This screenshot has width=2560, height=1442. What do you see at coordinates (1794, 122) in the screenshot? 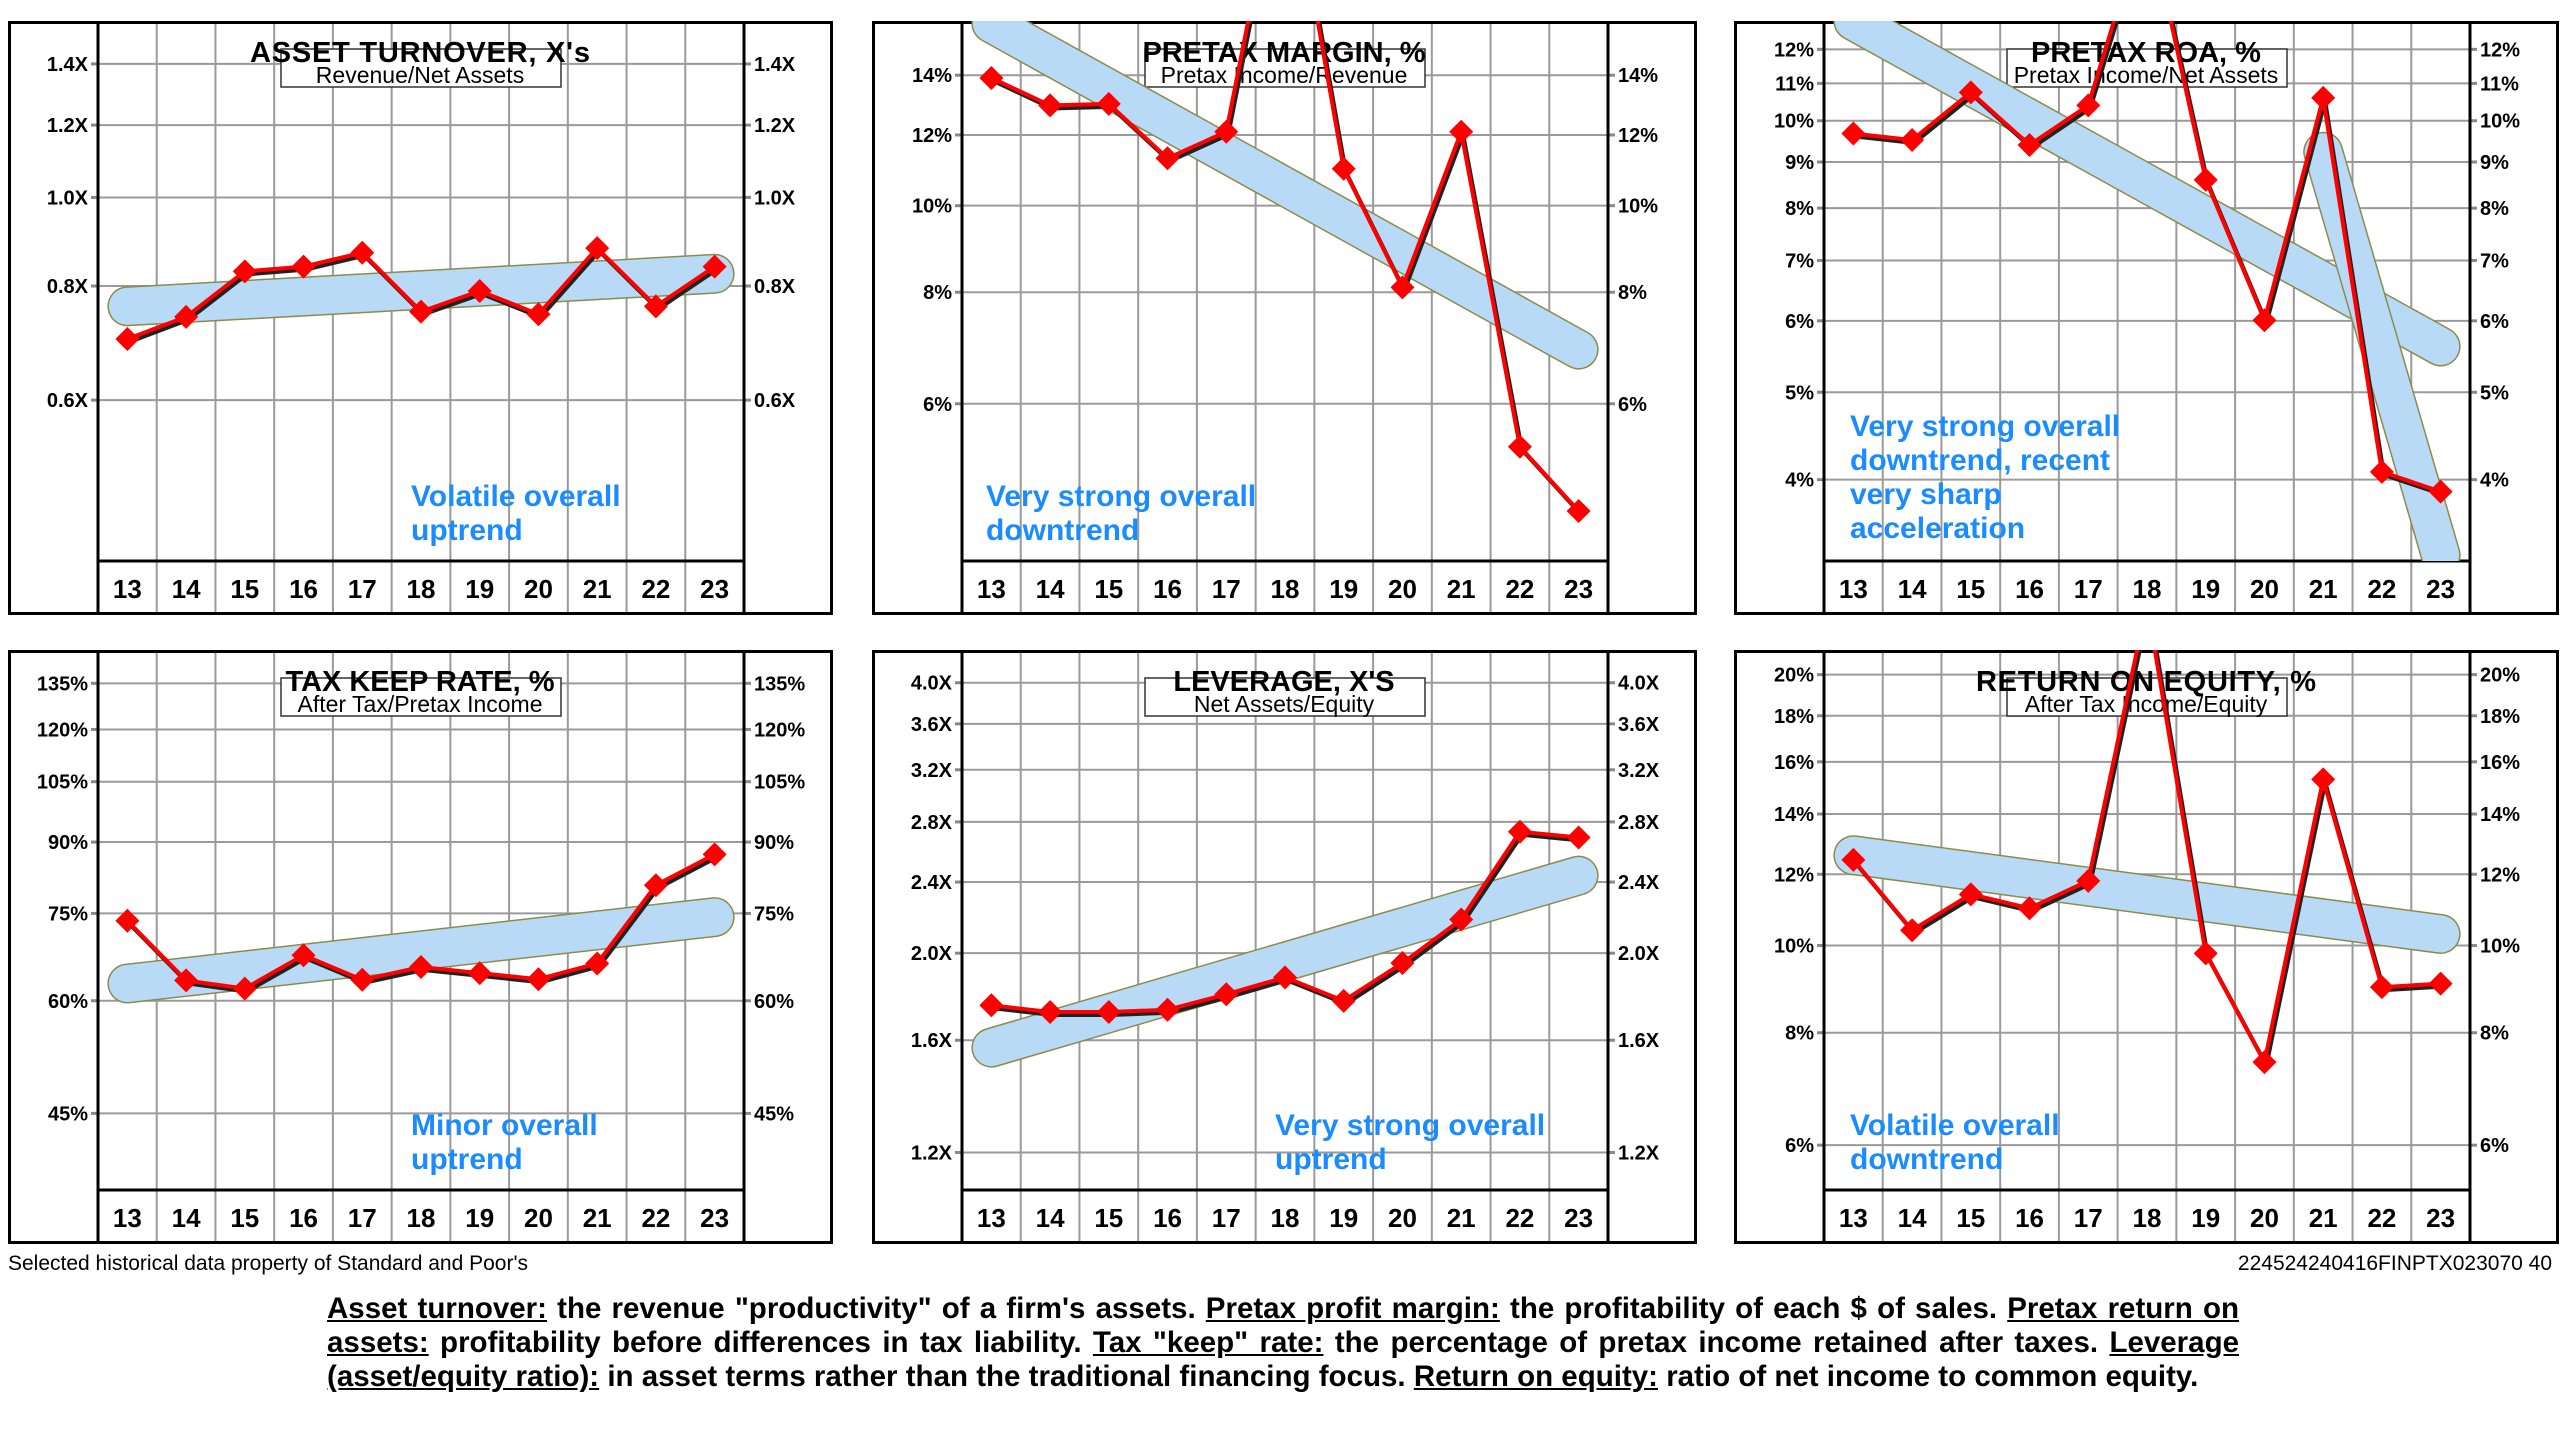
I see `y-tick-label-left: 10%` at bounding box center [1794, 122].